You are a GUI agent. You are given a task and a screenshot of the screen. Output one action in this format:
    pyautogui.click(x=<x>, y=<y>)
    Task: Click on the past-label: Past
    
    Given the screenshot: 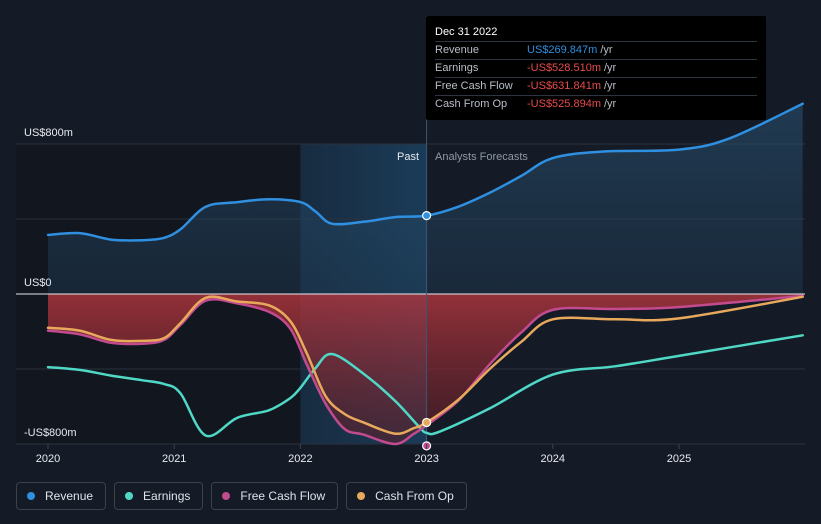 What is the action you would take?
    pyautogui.click(x=408, y=157)
    